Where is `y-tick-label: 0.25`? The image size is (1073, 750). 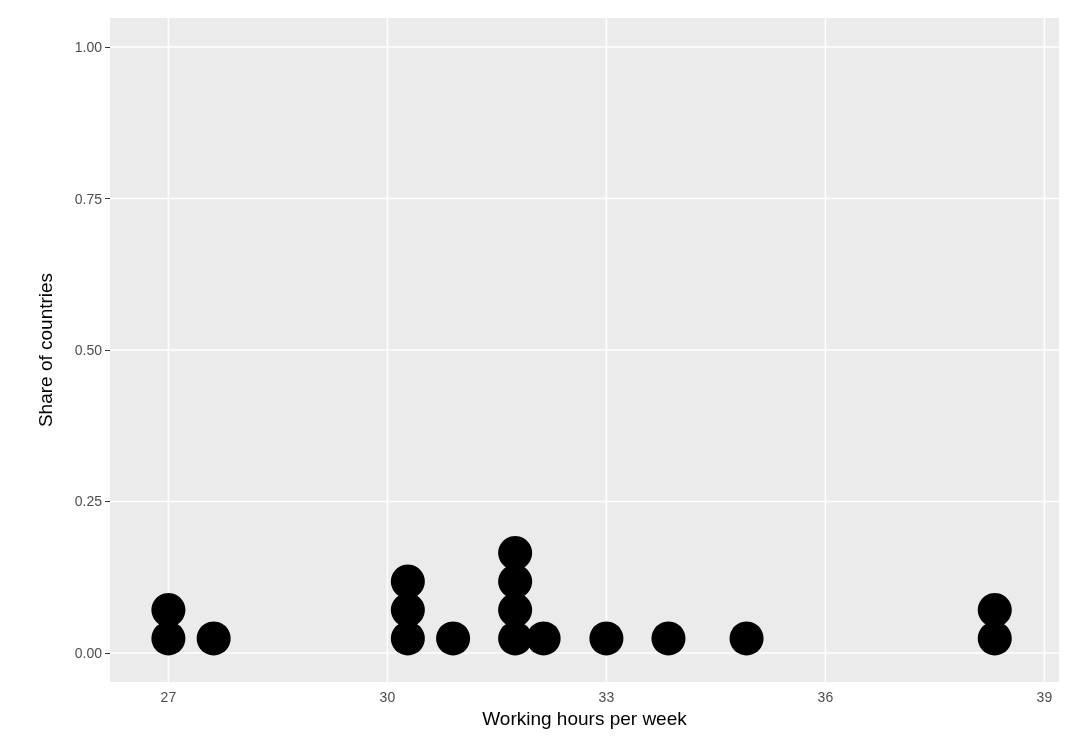
y-tick-label: 0.25 is located at coordinates (88, 501).